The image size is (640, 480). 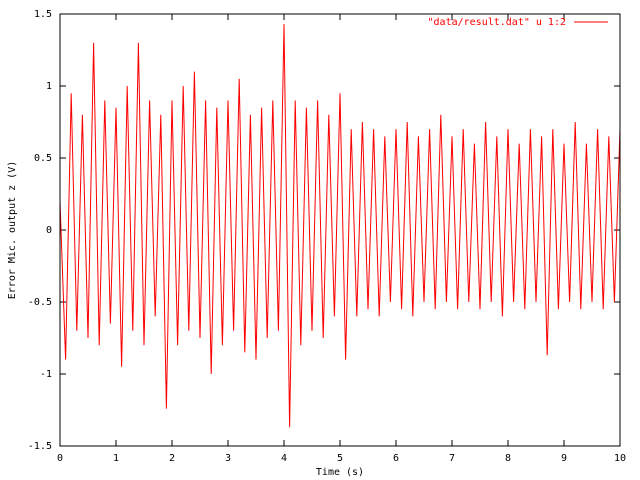 I want to click on x-tick-label: 5, so click(x=340, y=458).